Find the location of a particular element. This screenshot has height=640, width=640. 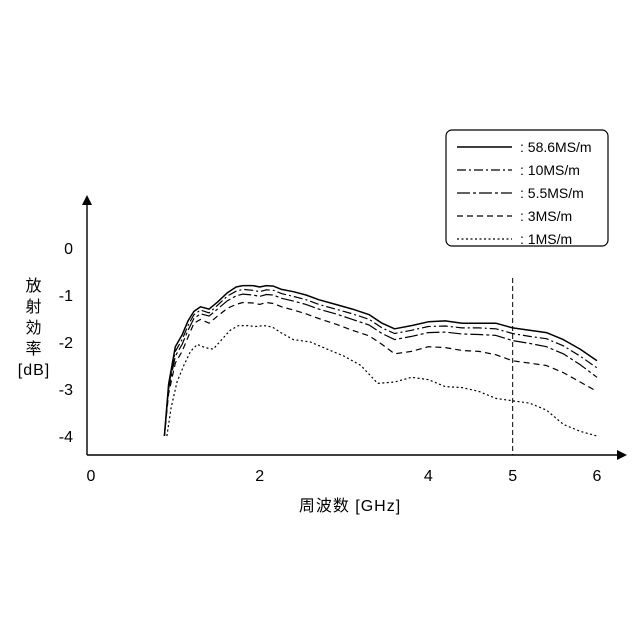

y-axis-label-char: 放 is located at coordinates (34, 286).